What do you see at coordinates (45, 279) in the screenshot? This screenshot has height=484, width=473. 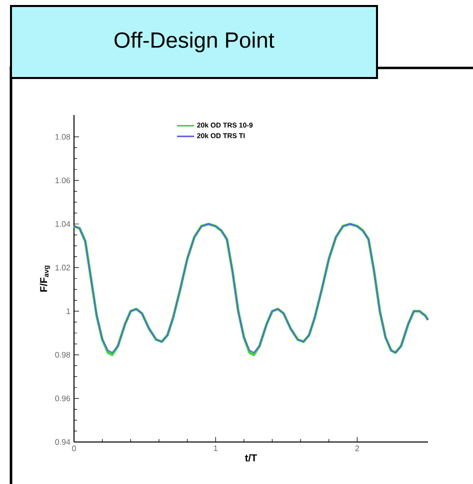 I see `y-axis-title: F/F$_{avg}$` at bounding box center [45, 279].